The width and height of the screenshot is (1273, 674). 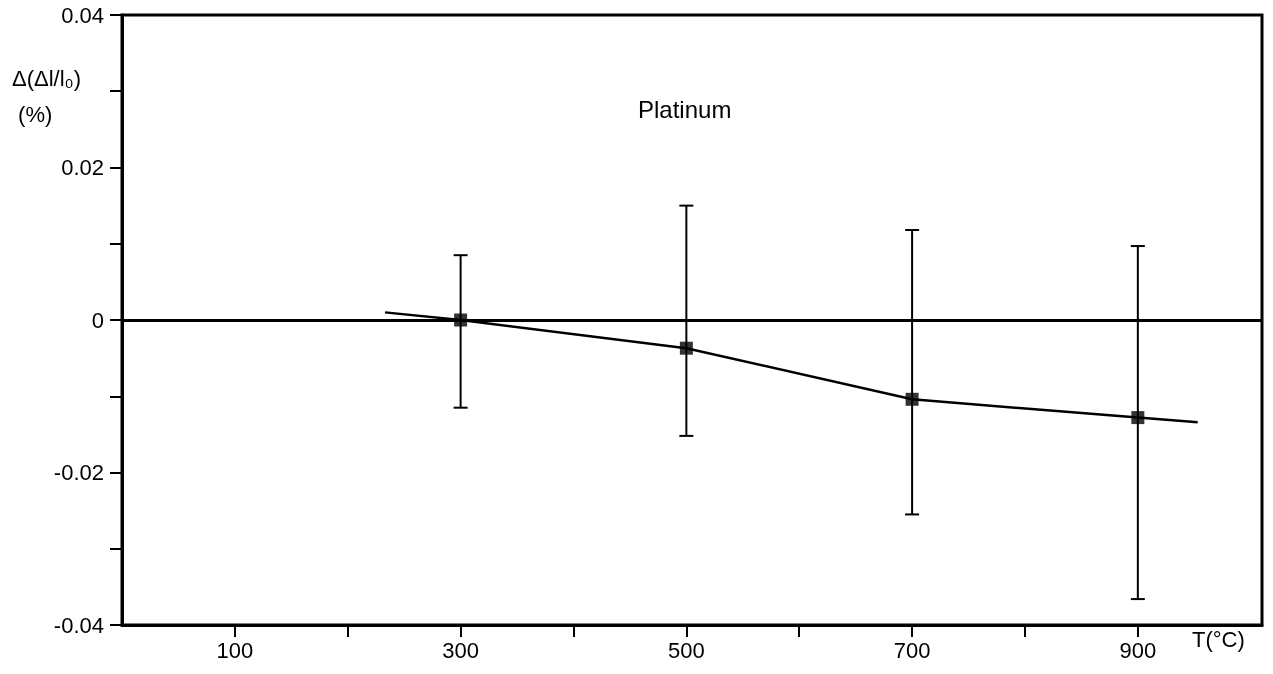 I want to click on y-tick-label: 0.02, so click(x=82, y=167).